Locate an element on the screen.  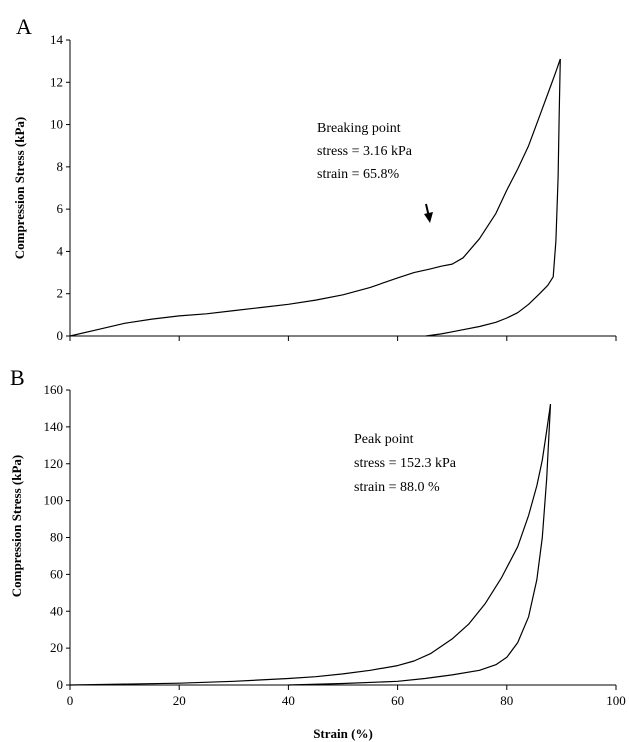
panel-b-letter: B is located at coordinates (17, 377).